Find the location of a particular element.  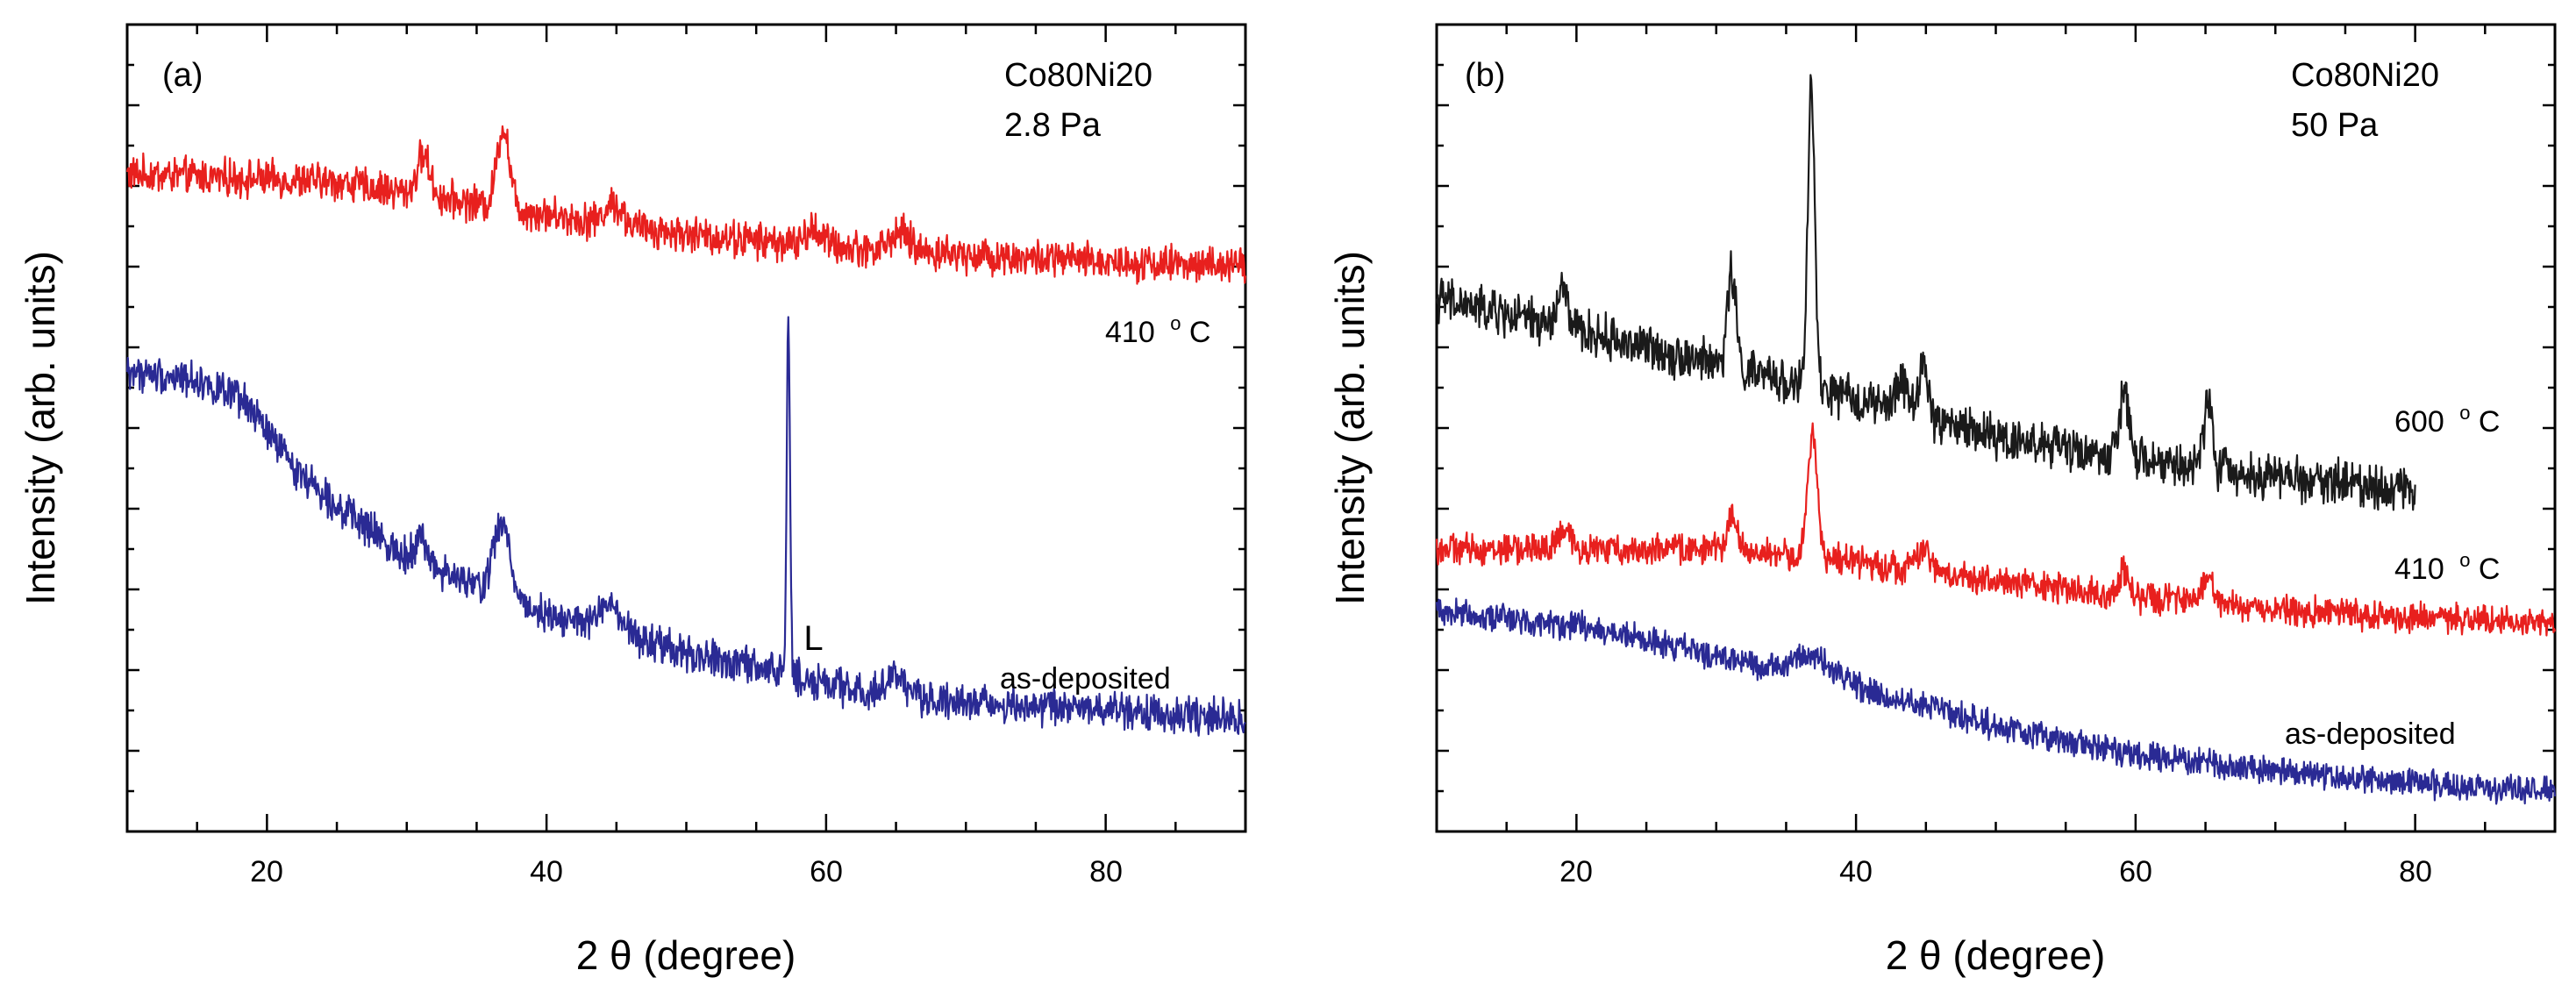

series-b-as-deposited-line is located at coordinates (1996, 701).